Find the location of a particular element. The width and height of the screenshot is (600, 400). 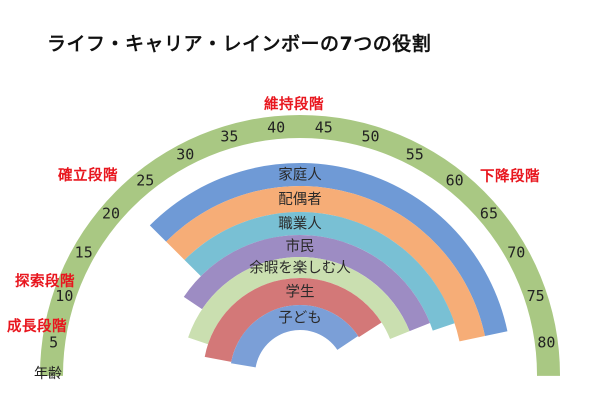

age-tick-label: 60 is located at coordinates (455, 181).